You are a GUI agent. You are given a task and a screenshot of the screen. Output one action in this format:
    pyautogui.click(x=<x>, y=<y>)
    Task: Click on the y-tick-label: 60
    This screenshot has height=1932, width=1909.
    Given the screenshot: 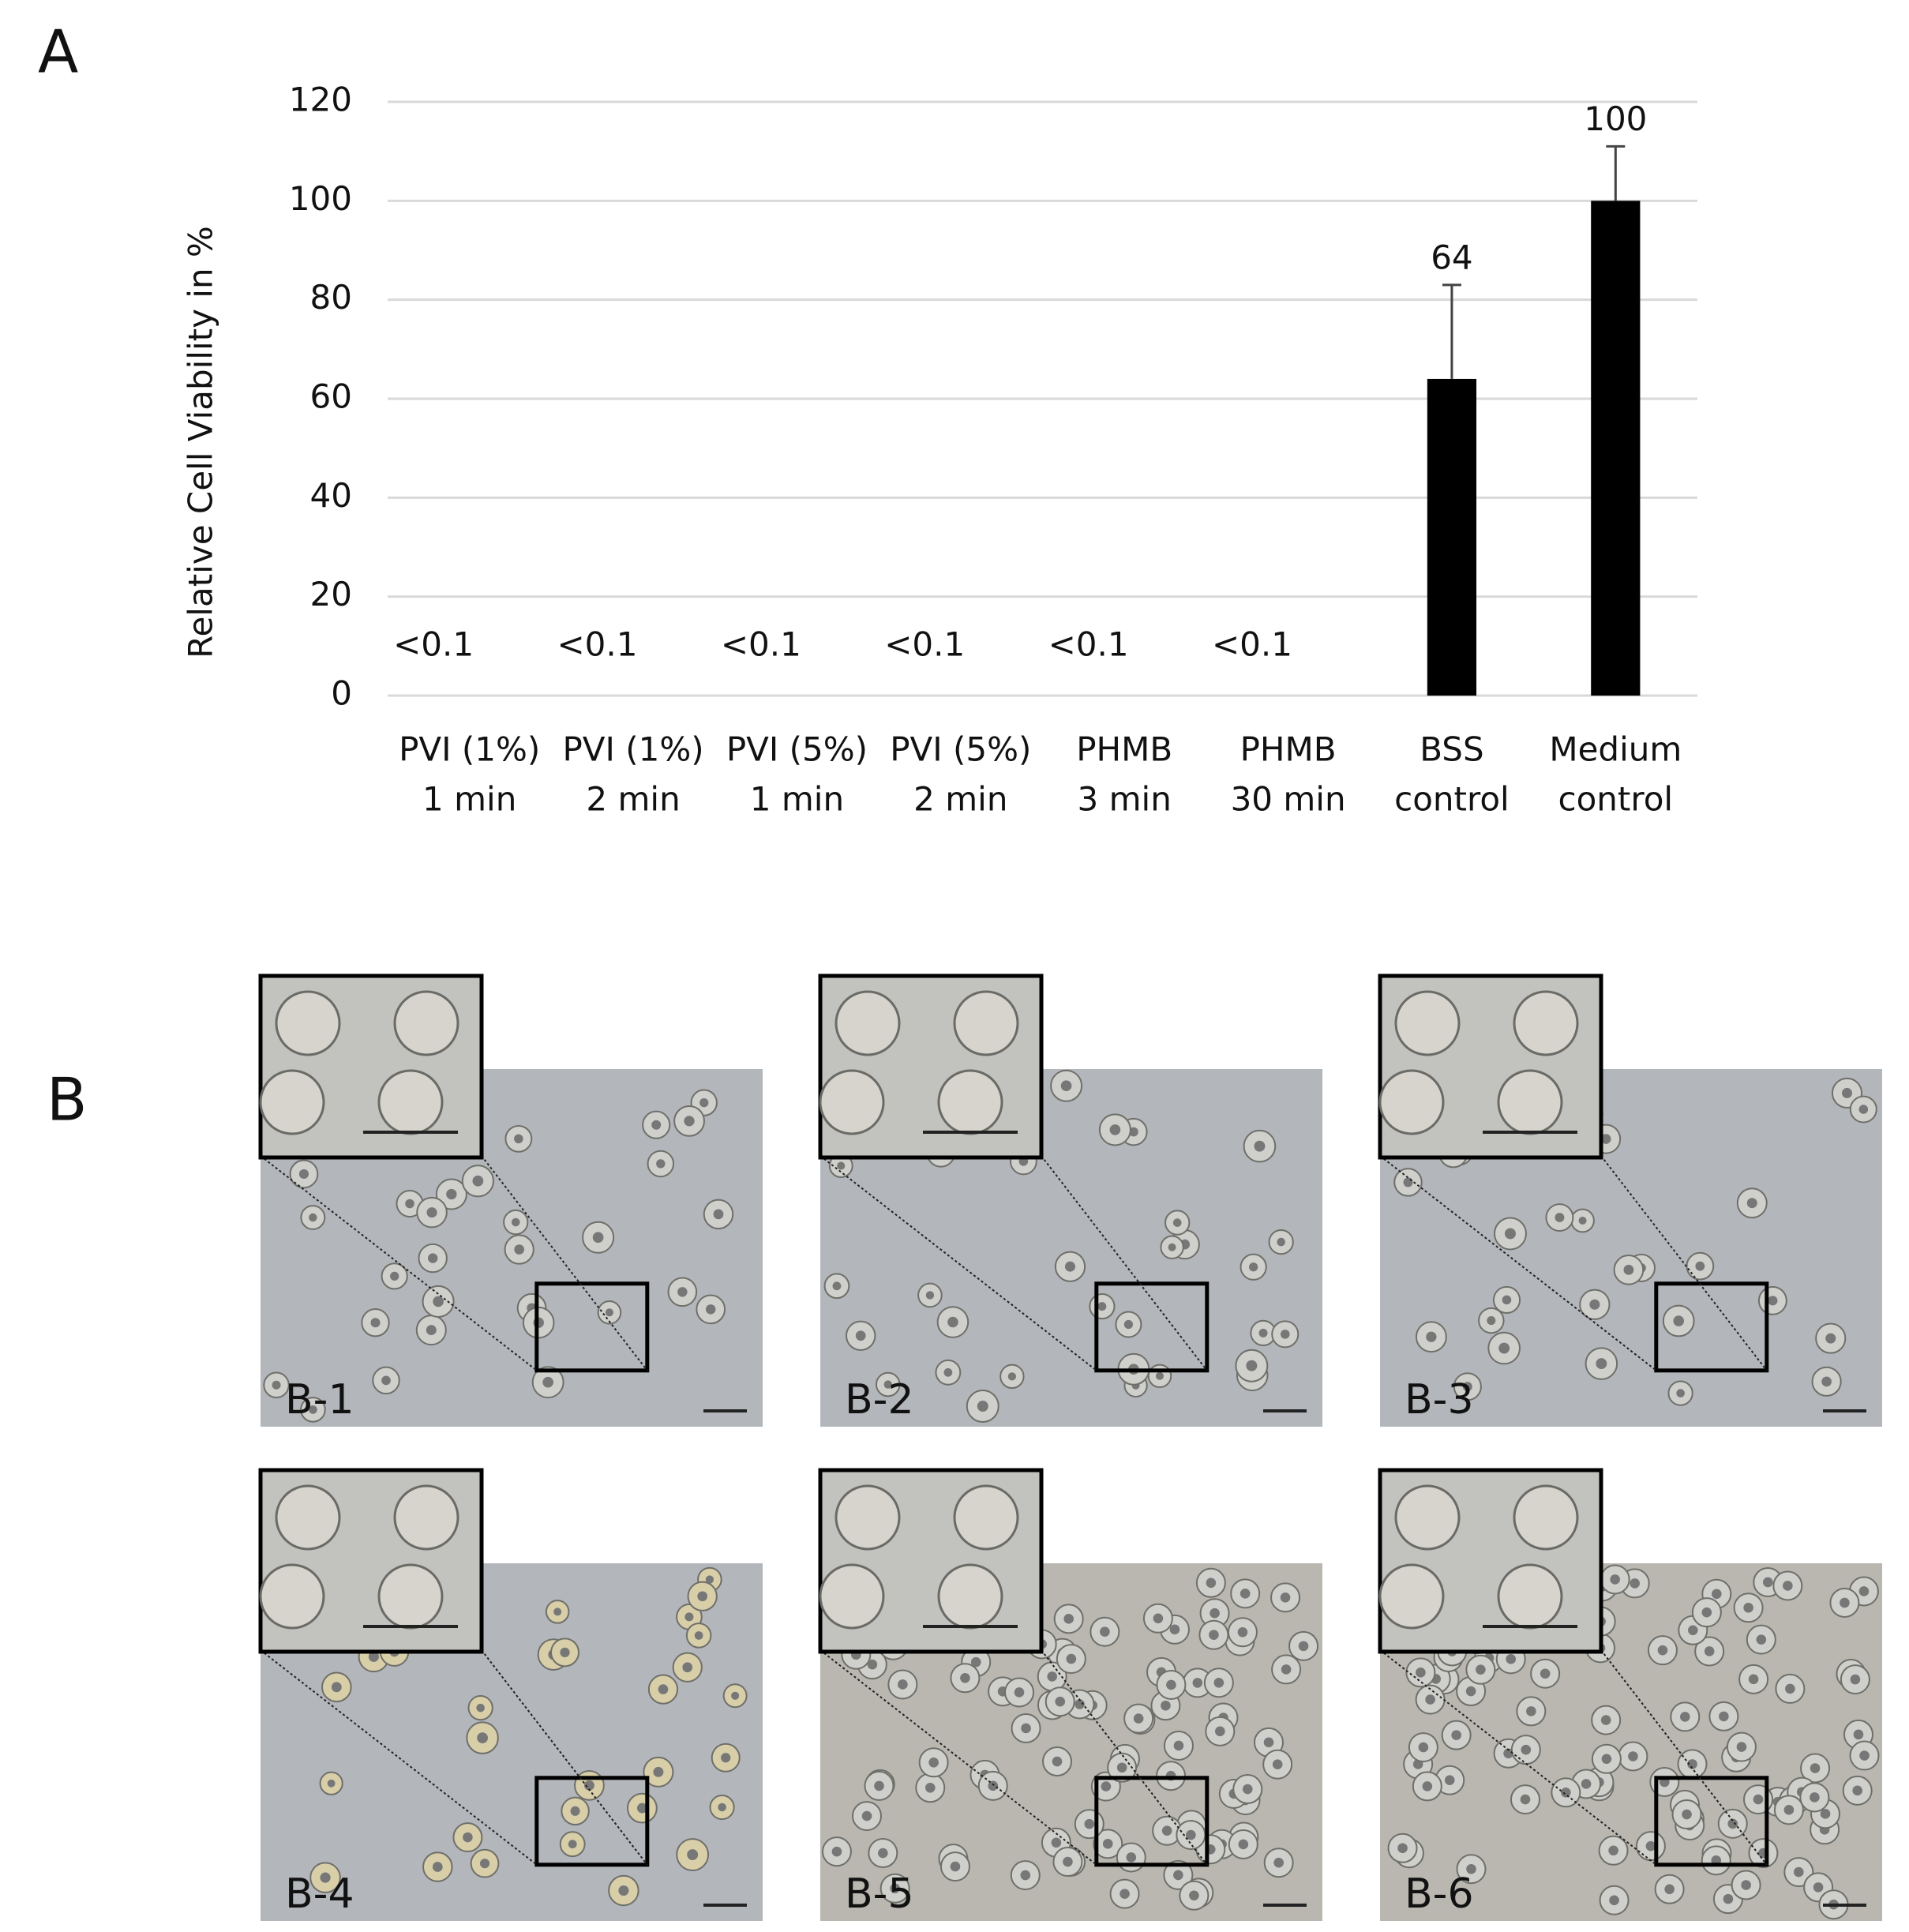 What is the action you would take?
    pyautogui.click(x=331, y=397)
    